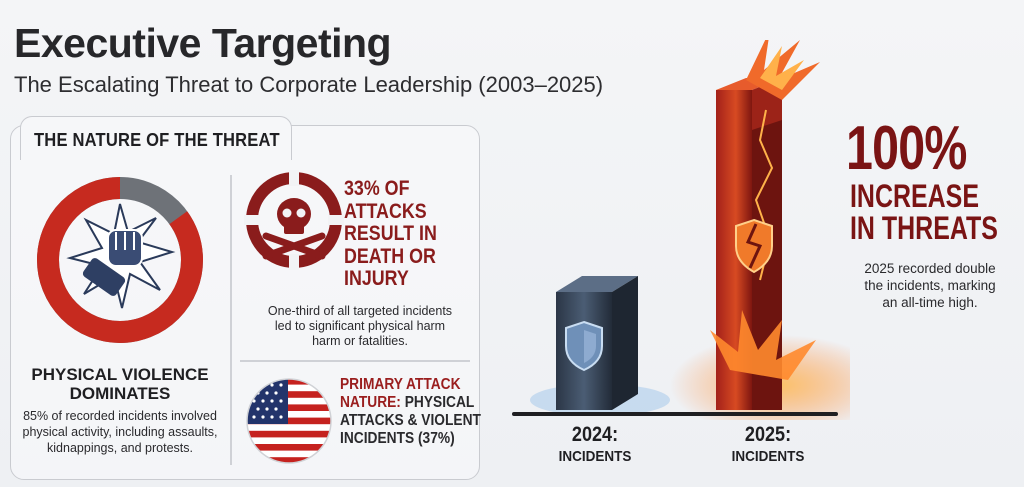  What do you see at coordinates (400, 384) in the screenshot?
I see `primary-heading-line: PRIMARY ATTACK` at bounding box center [400, 384].